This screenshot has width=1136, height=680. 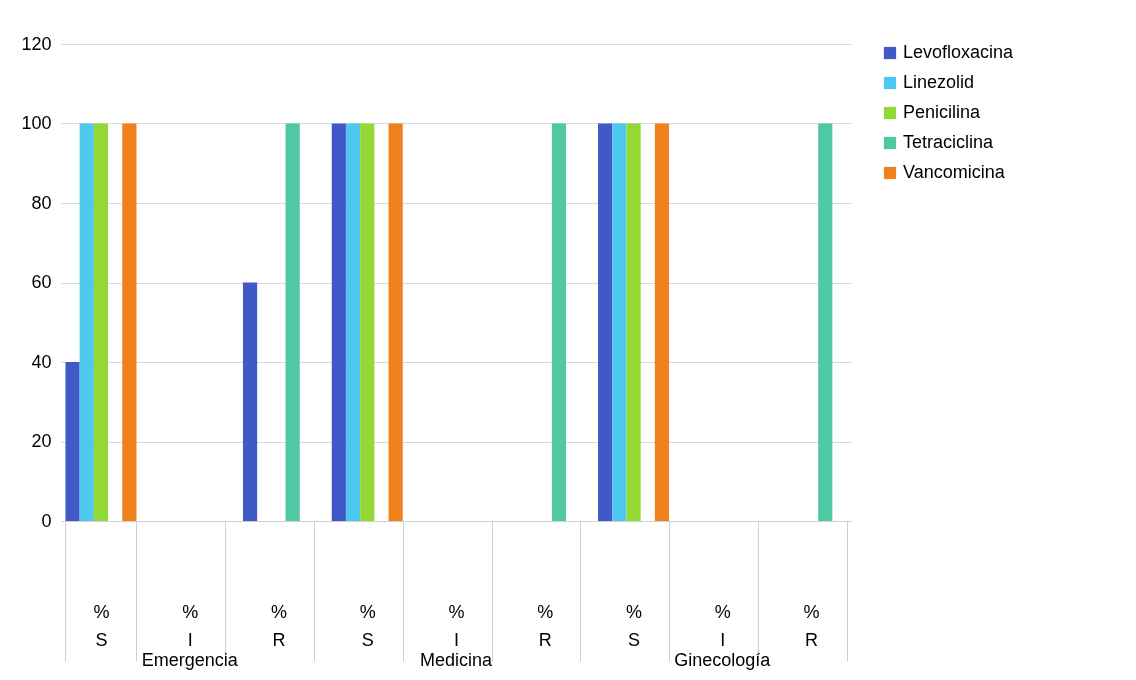 What do you see at coordinates (41, 361) in the screenshot?
I see `y-tick-label: 40` at bounding box center [41, 361].